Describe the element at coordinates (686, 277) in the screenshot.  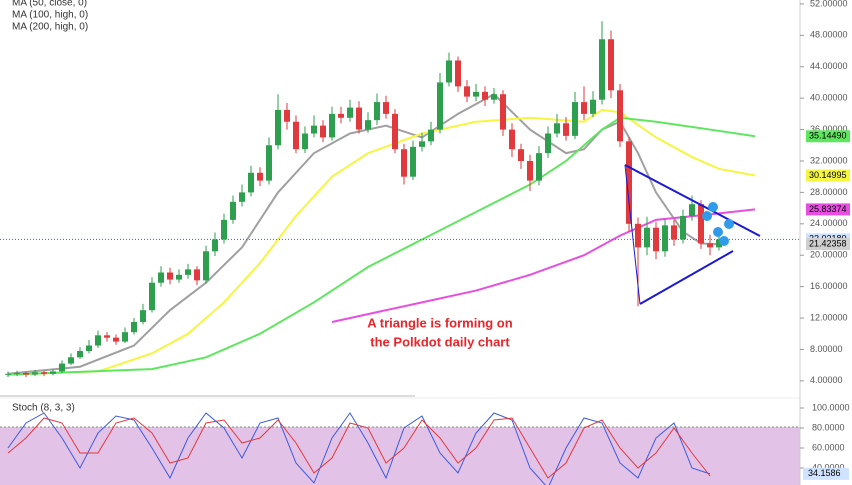
I see `triangle-lower` at that location.